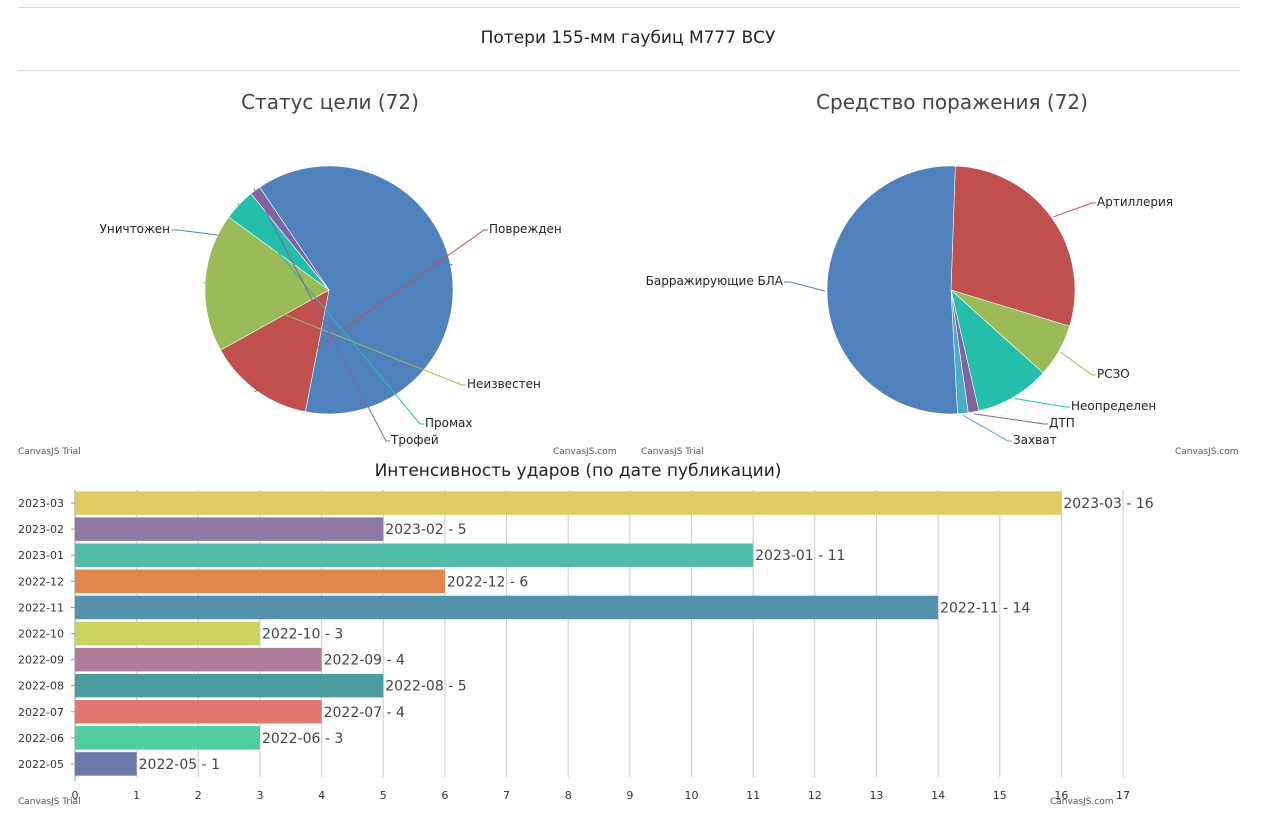 Image resolution: width=1275 pixels, height=822 pixels. What do you see at coordinates (1113, 406) in the screenshot?
I see `pie1-label-2: Неопределен` at bounding box center [1113, 406].